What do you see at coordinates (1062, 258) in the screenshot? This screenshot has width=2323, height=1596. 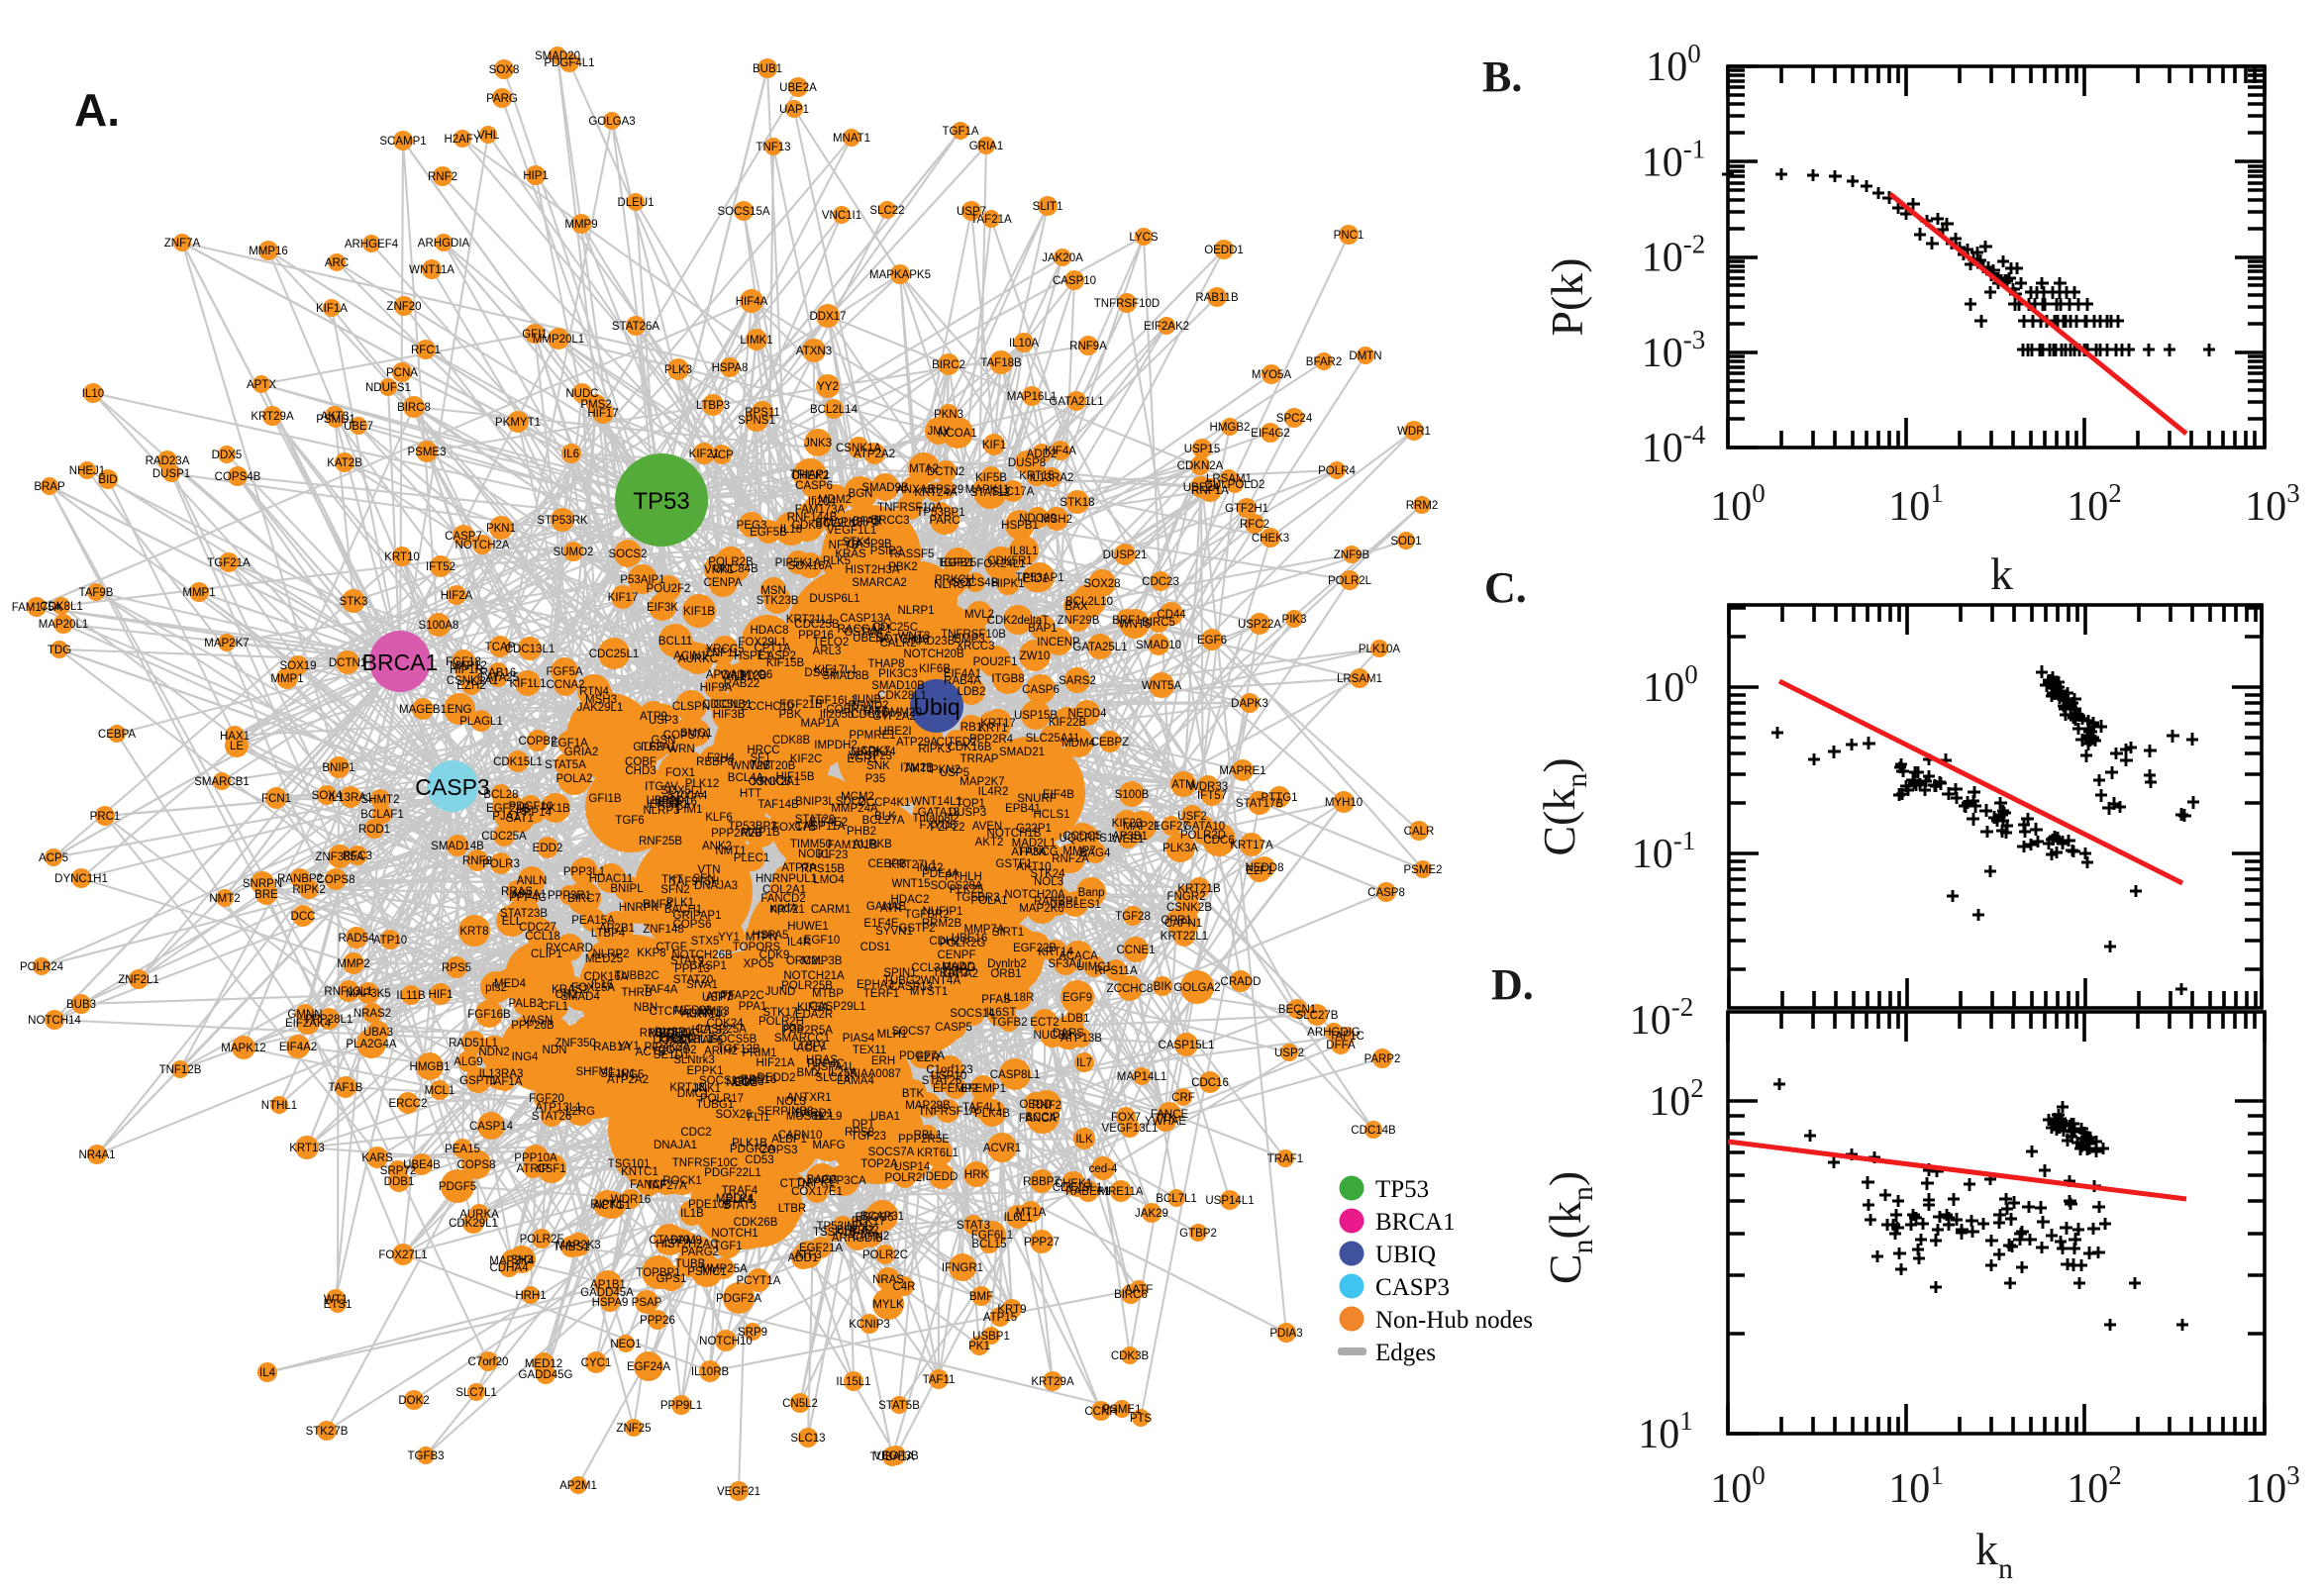 I see `svg-text: JAK20A` at bounding box center [1062, 258].